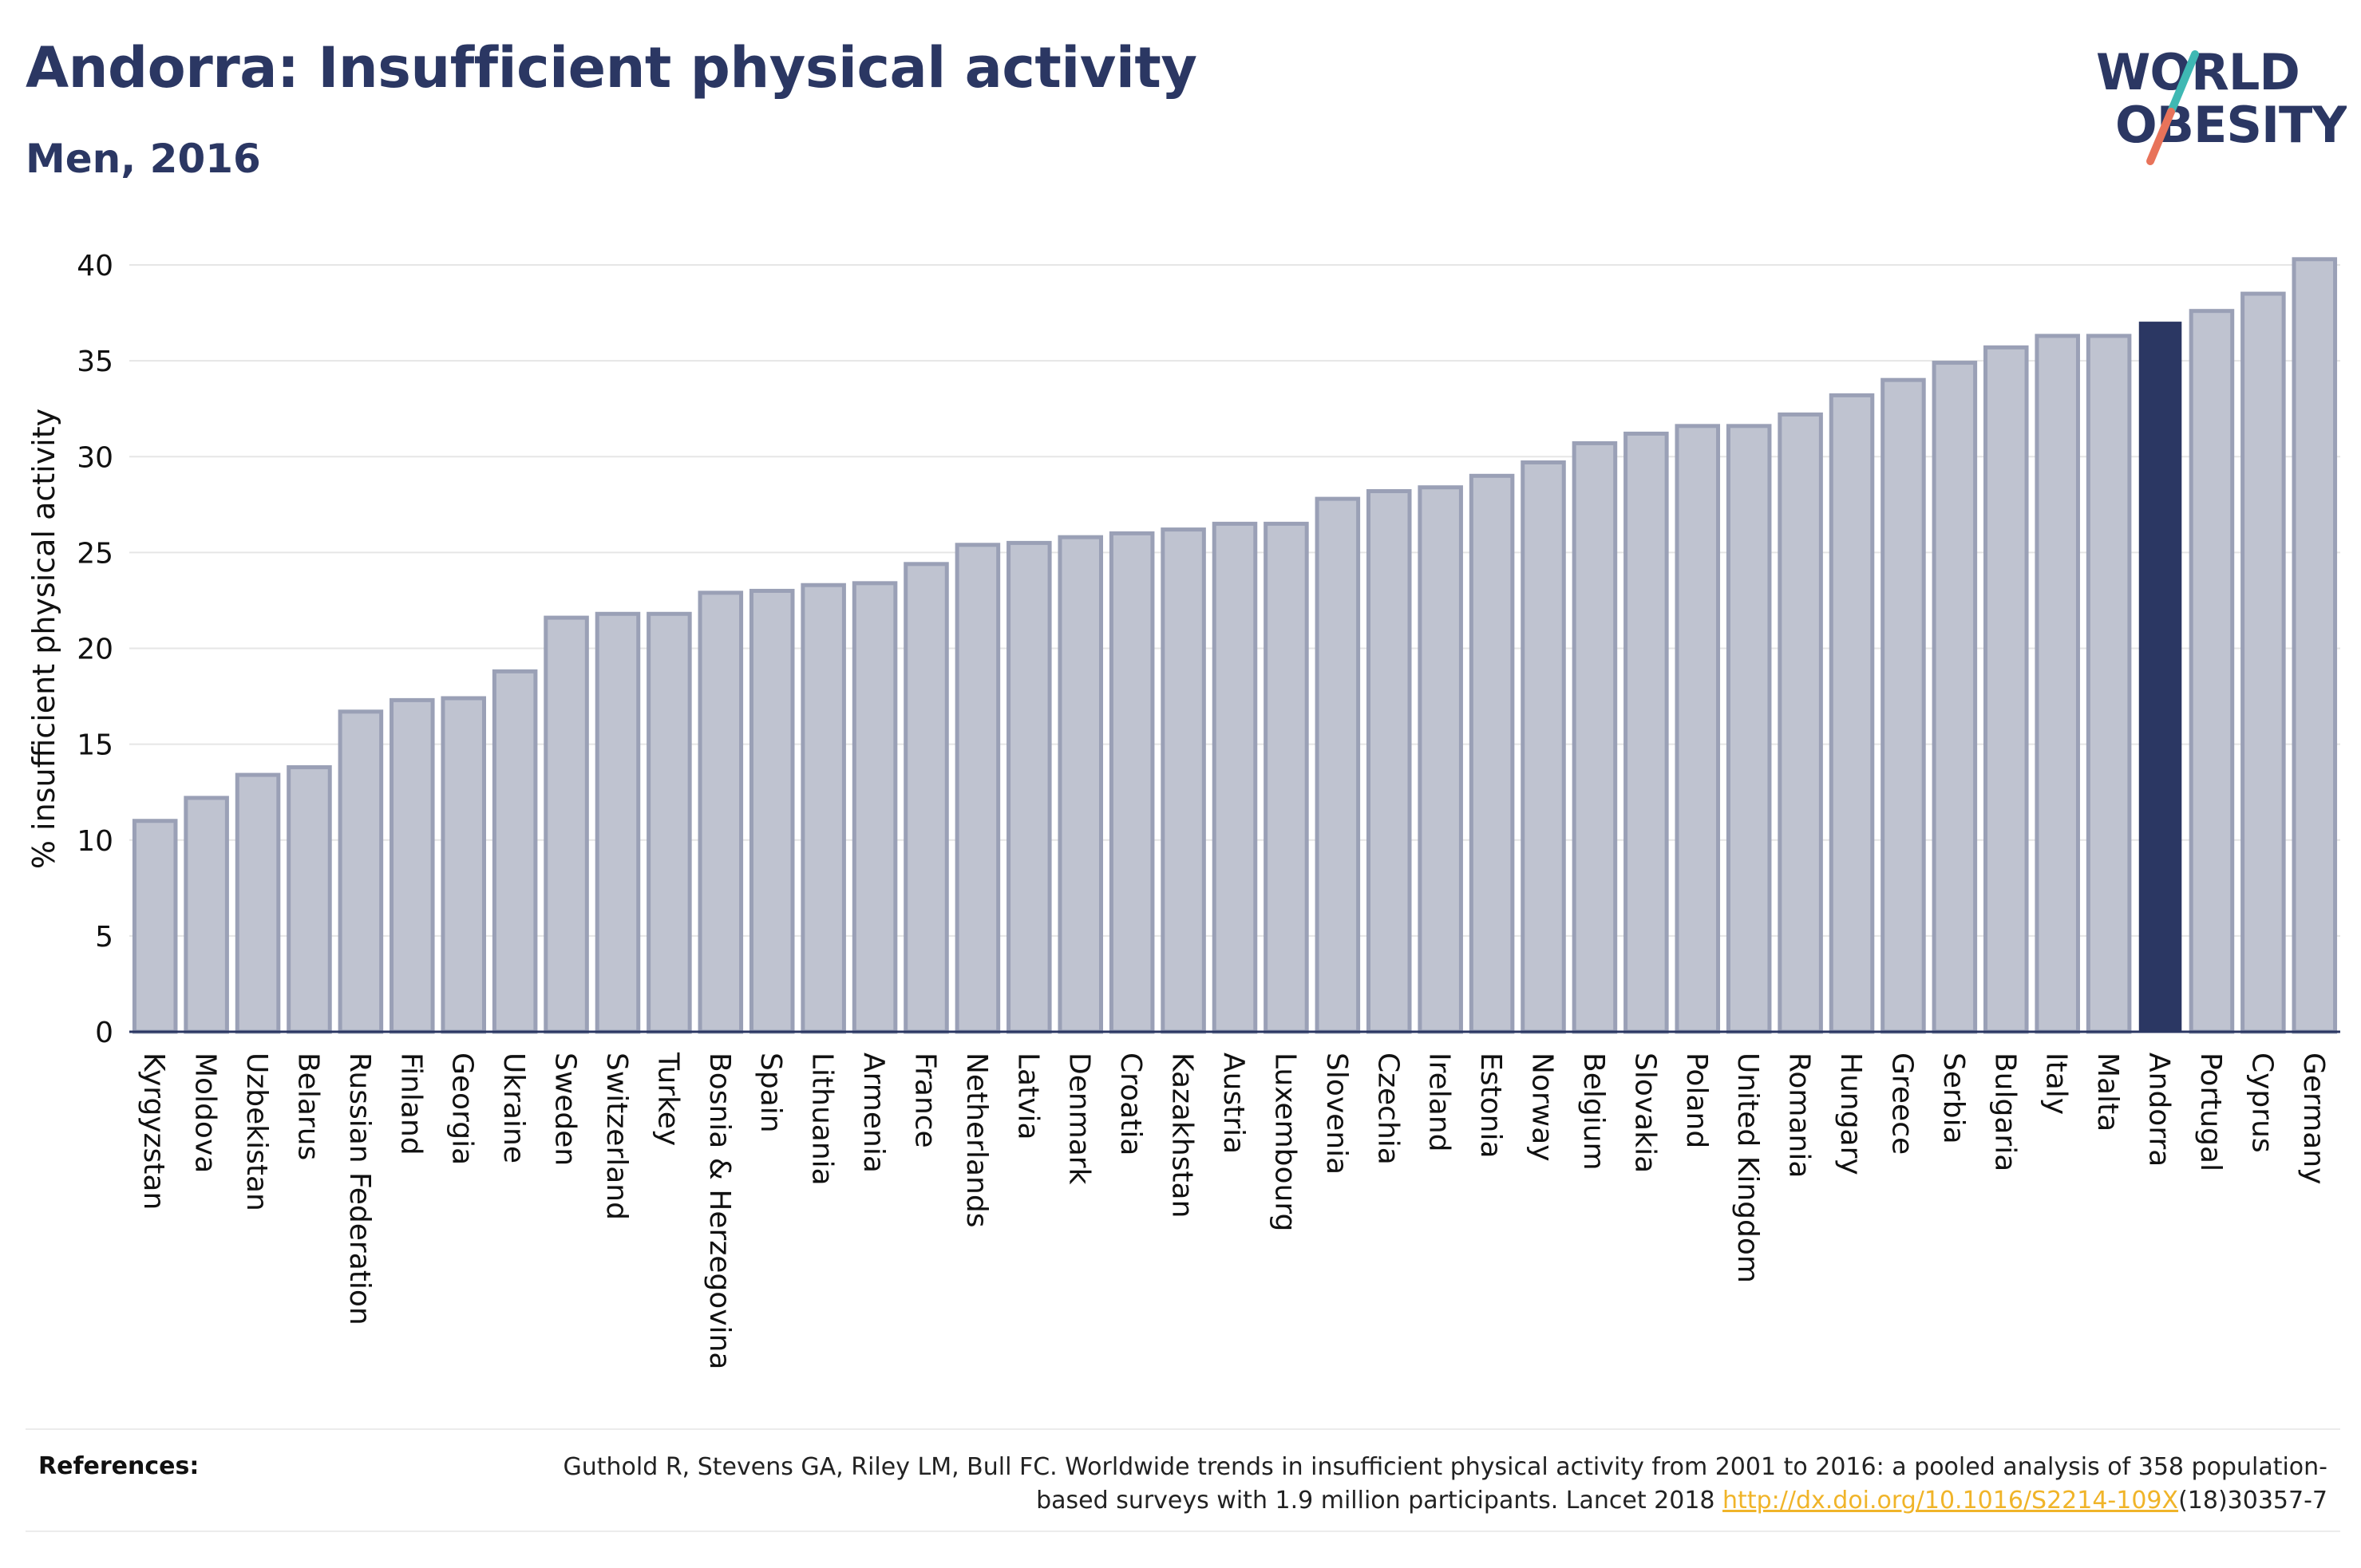 This screenshot has height=1568, width=2361. I want to click on bar-croatia, so click(1132, 782).